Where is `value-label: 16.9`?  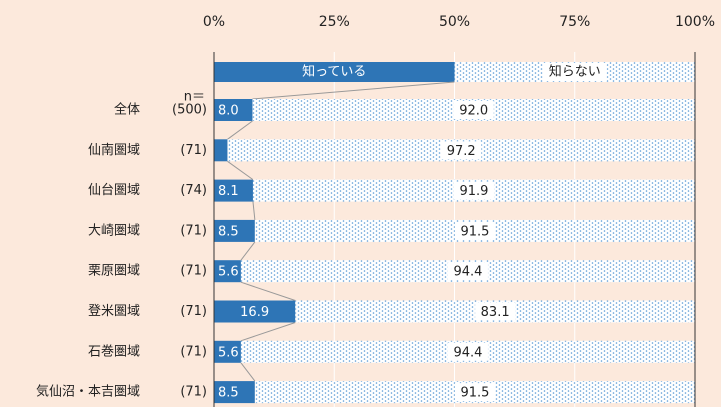 value-label: 16.9 is located at coordinates (254, 312).